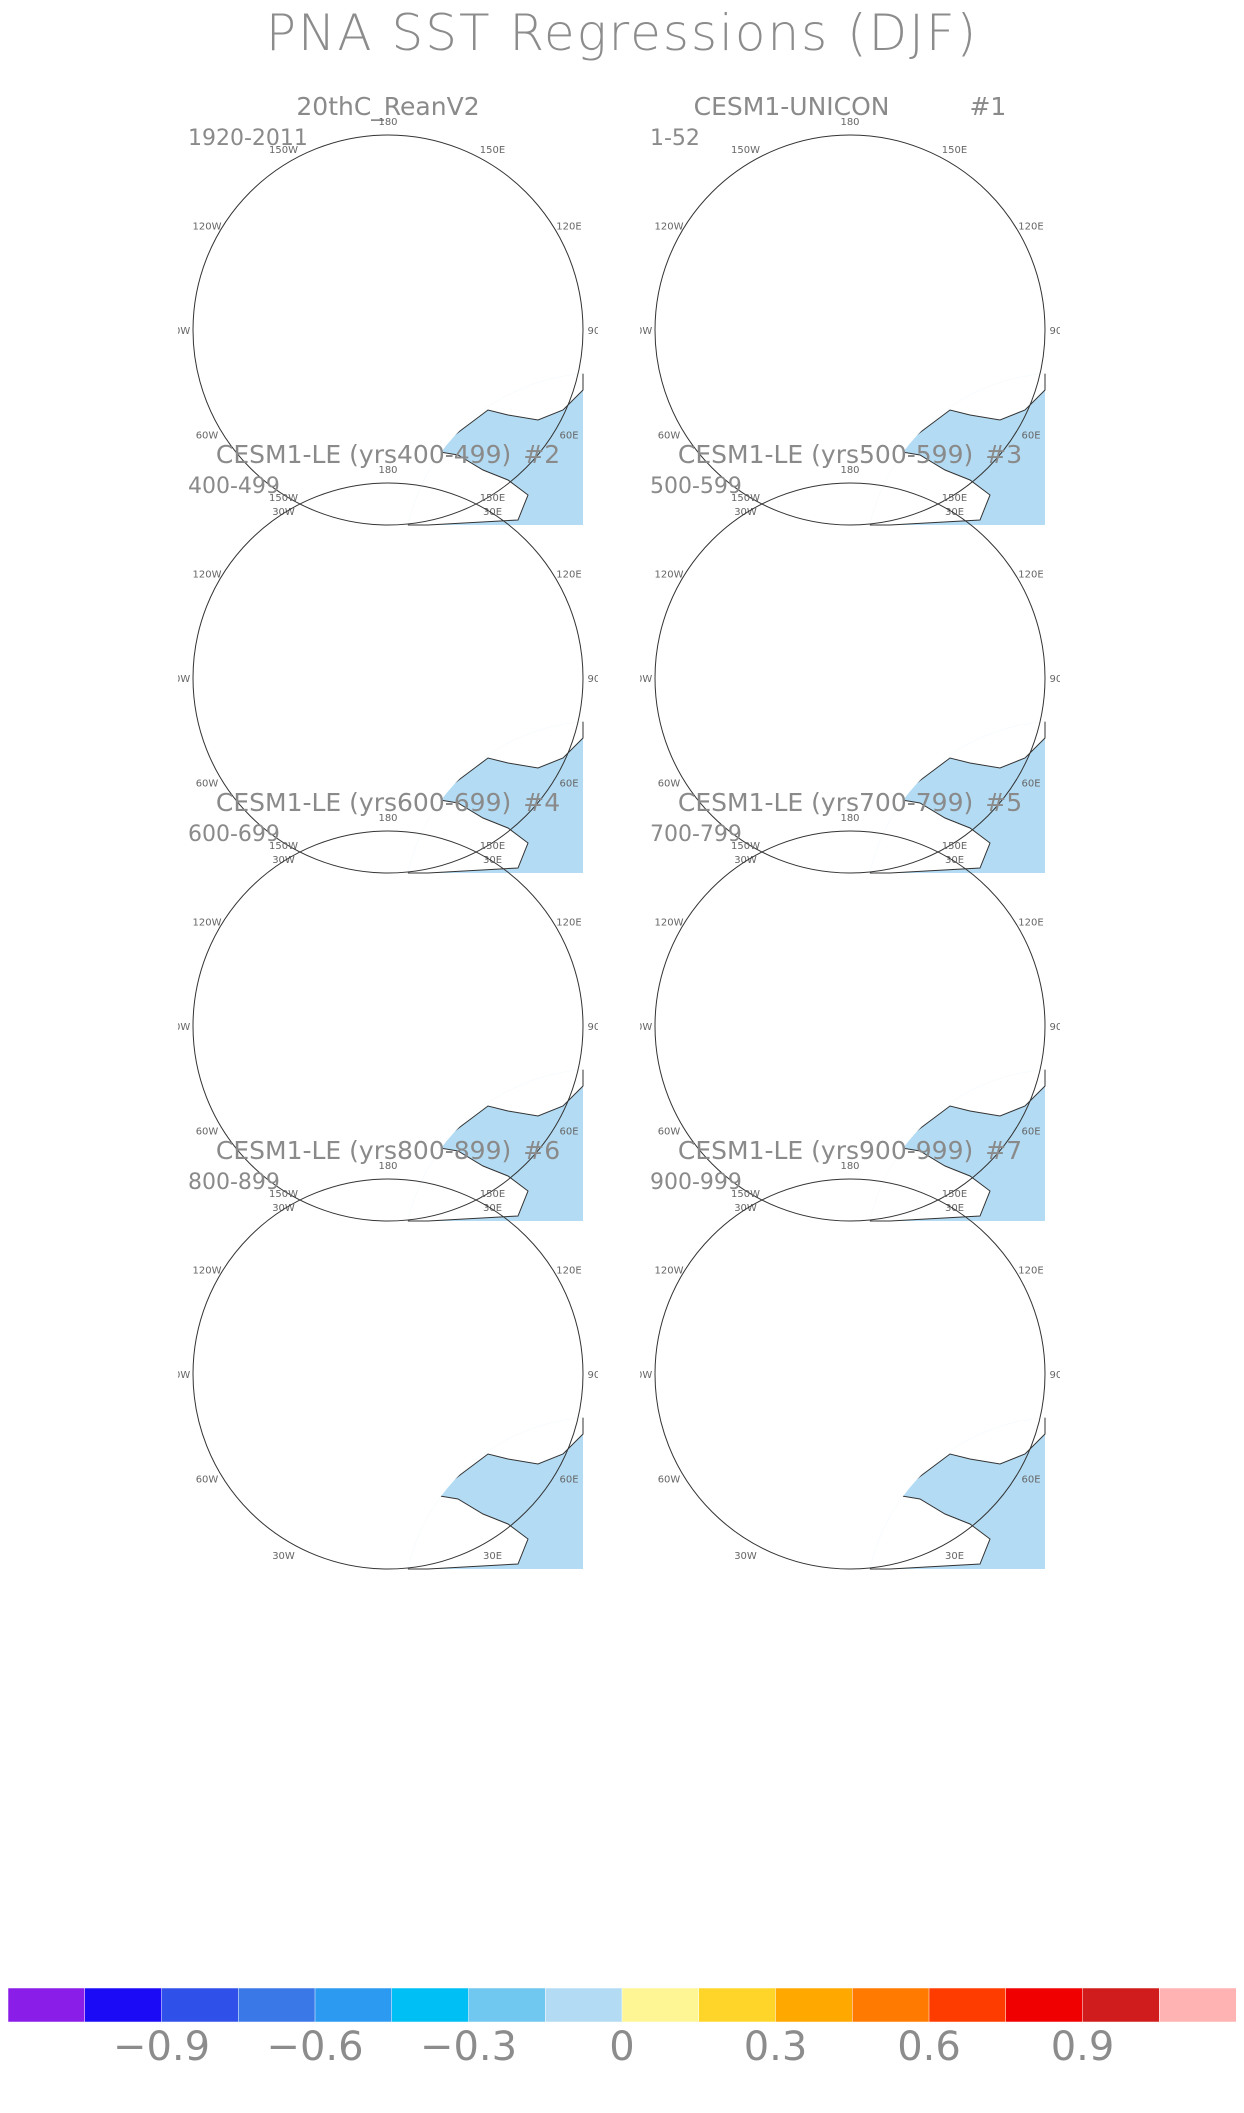 Image resolution: width=1244 pixels, height=2113 pixels. What do you see at coordinates (696, 834) in the screenshot?
I see `panel-years: 700-799` at bounding box center [696, 834].